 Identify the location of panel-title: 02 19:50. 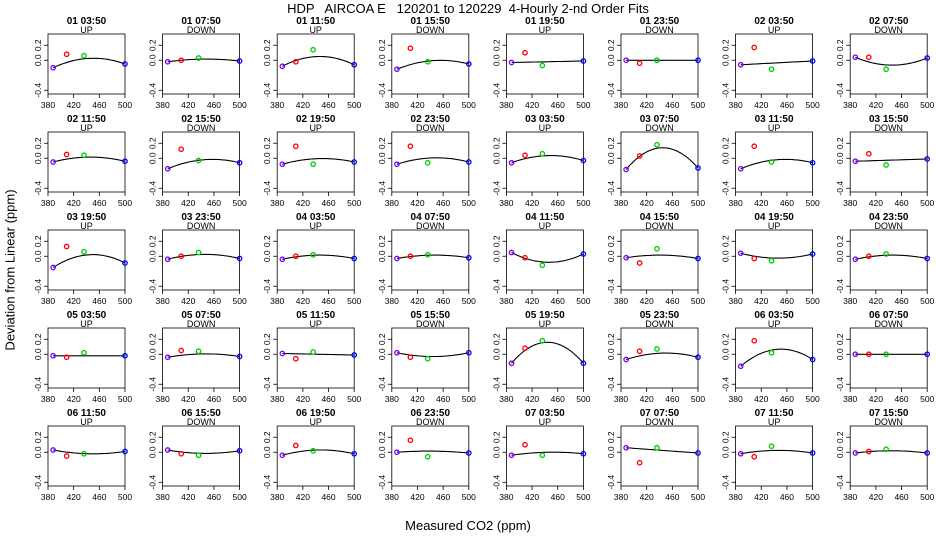
(316, 119).